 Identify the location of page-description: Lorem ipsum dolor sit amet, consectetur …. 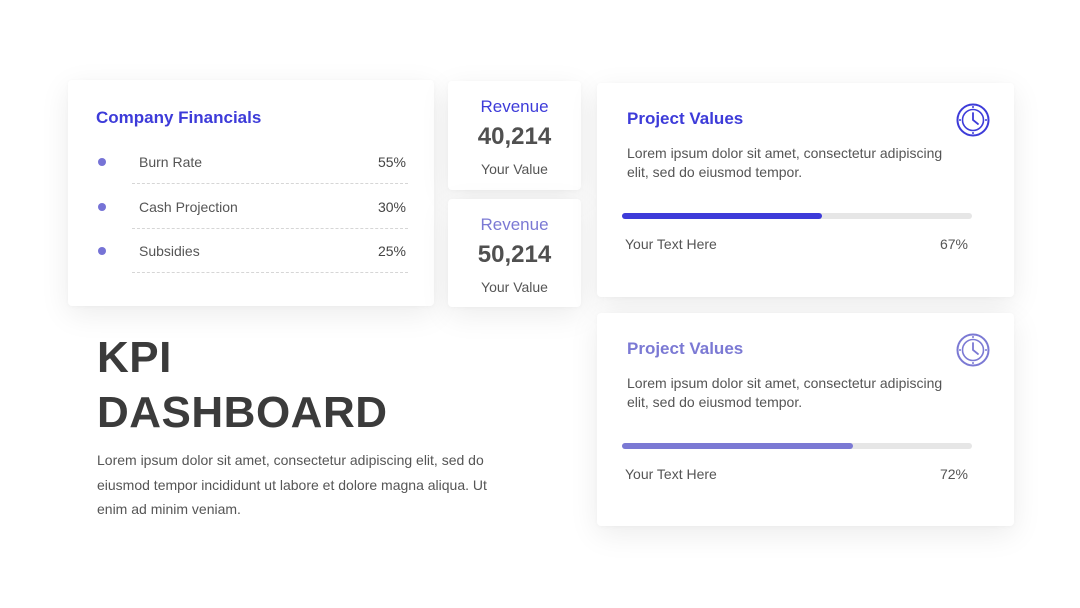
(292, 484).